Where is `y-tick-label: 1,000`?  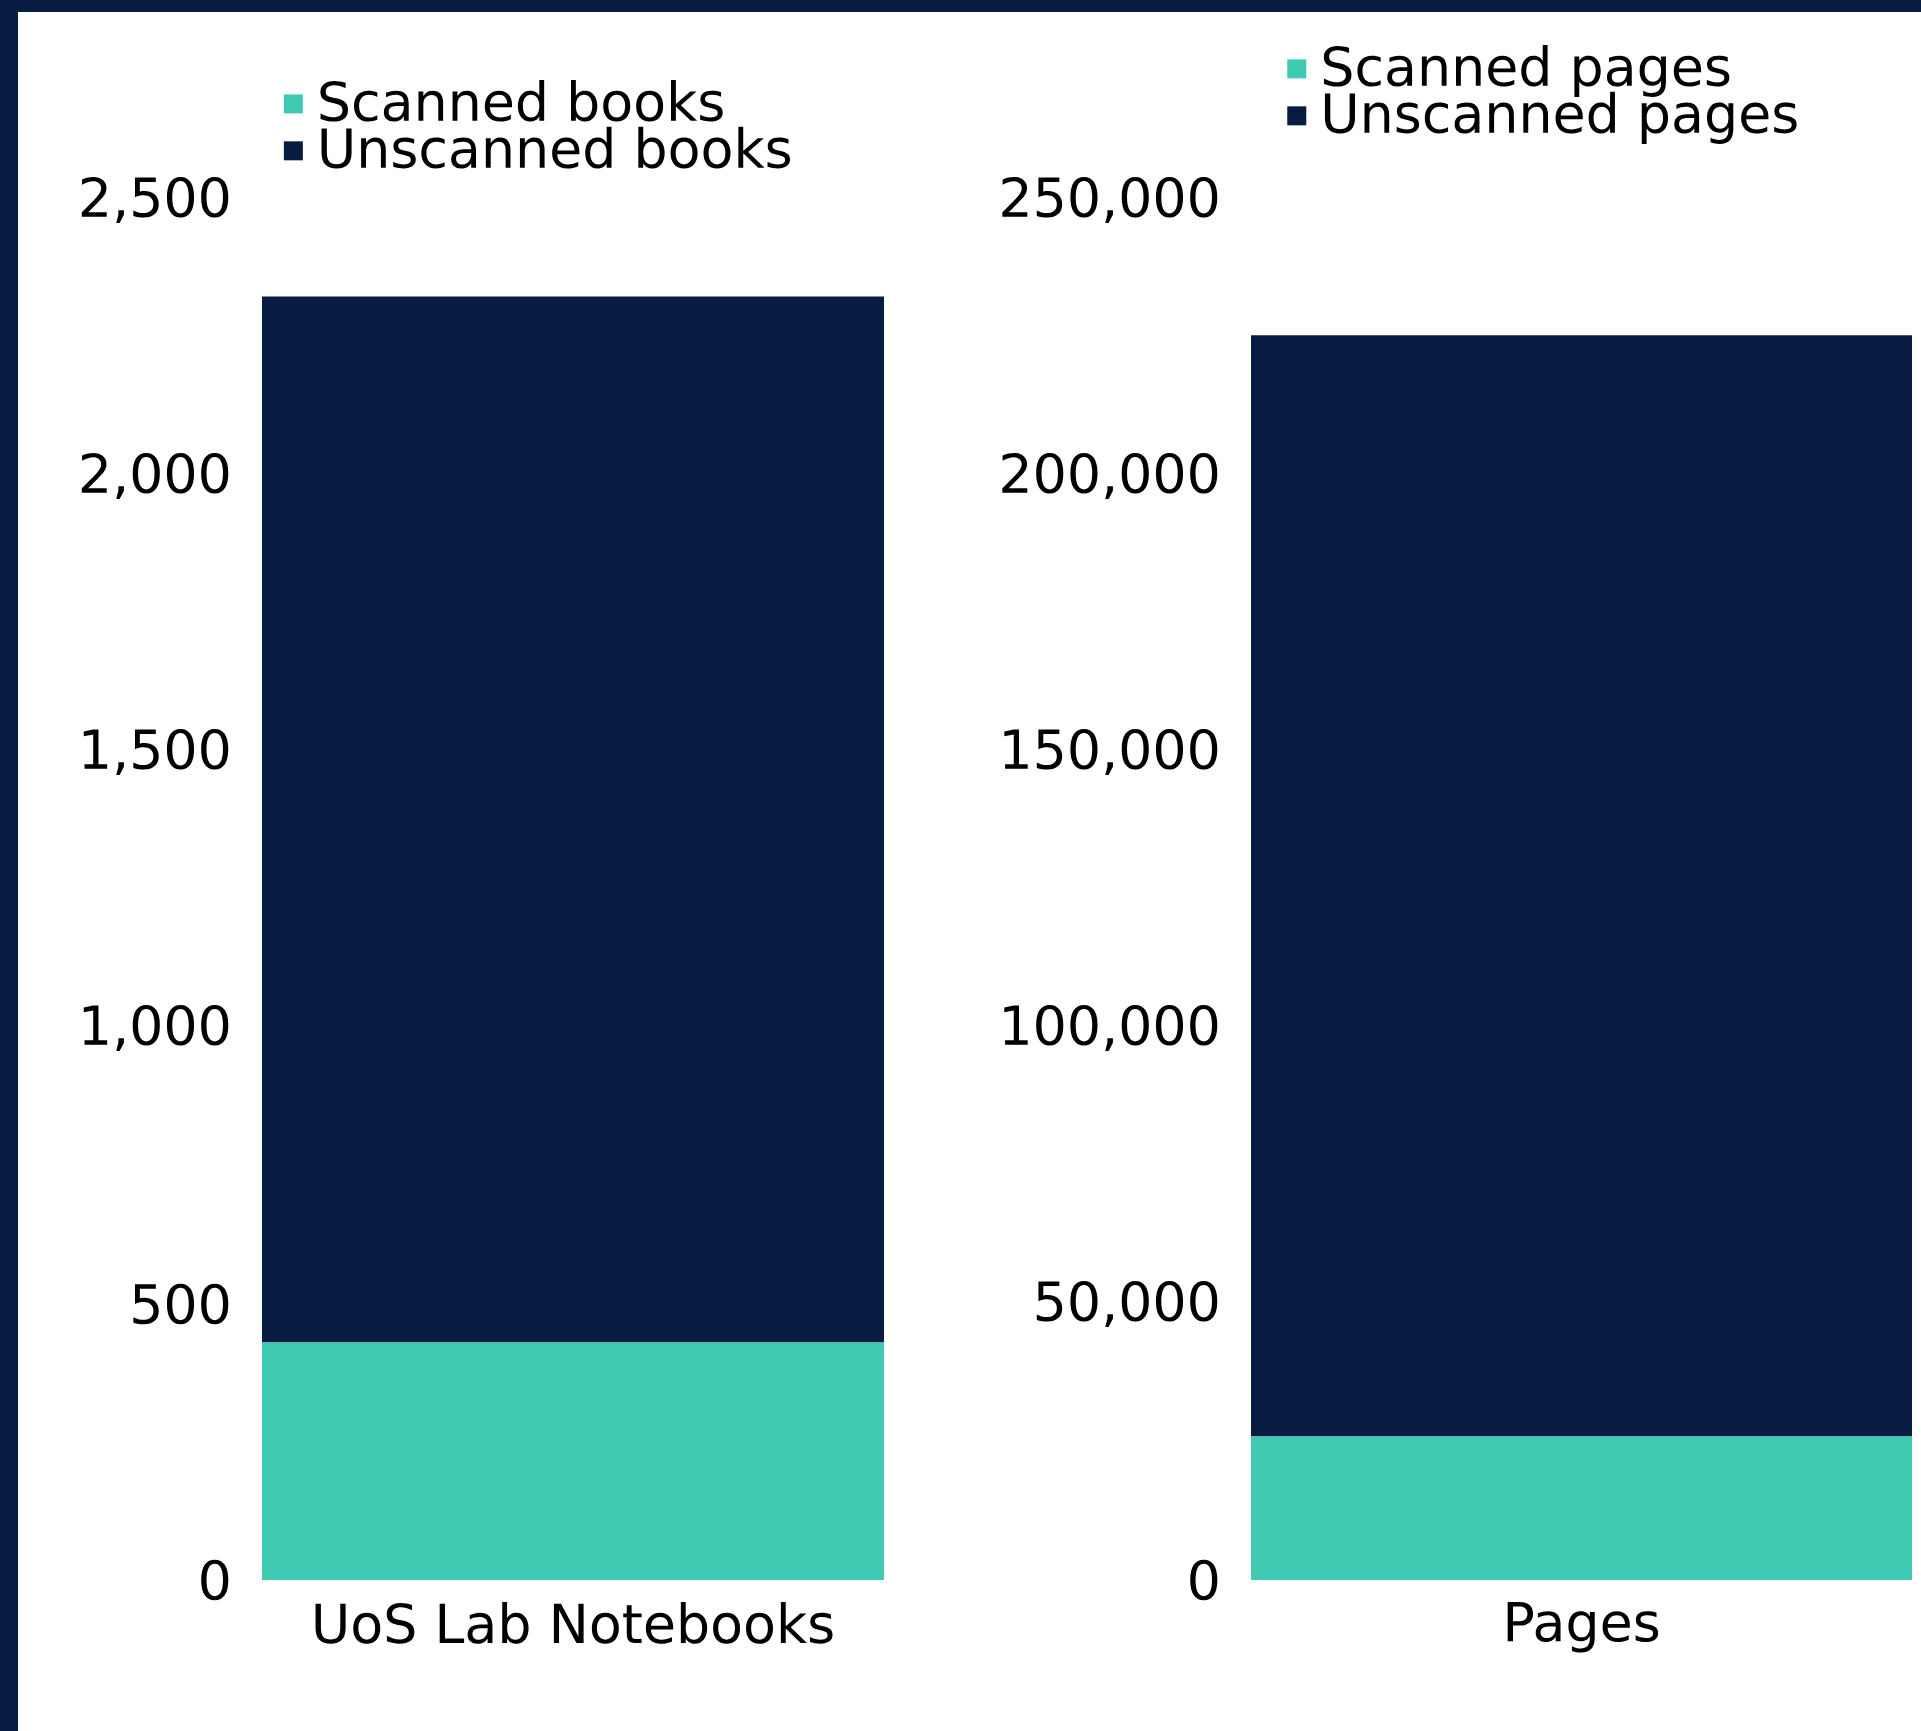 y-tick-label: 1,000 is located at coordinates (156, 1028).